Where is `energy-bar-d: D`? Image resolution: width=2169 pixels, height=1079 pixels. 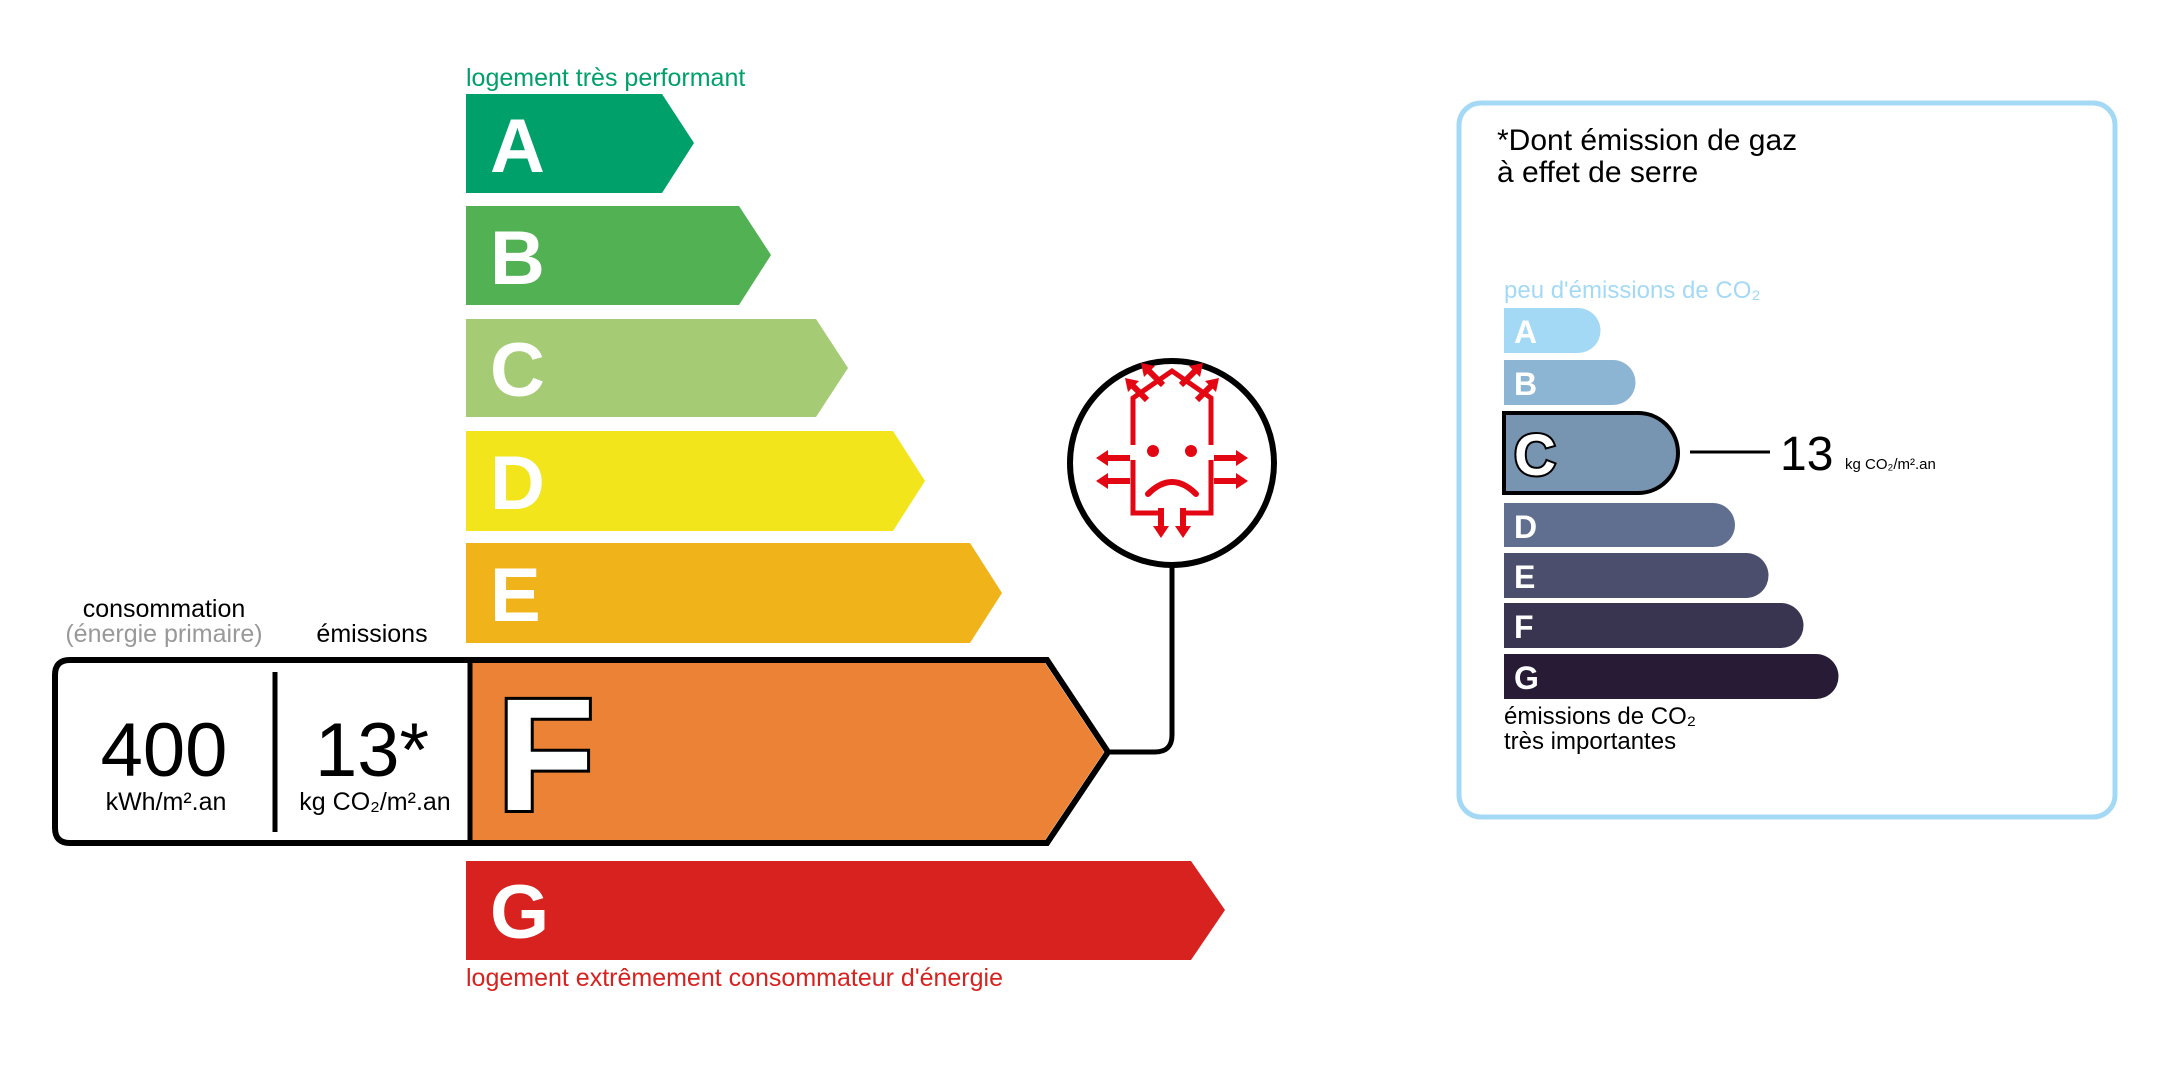
energy-bar-d: D is located at coordinates (695, 481).